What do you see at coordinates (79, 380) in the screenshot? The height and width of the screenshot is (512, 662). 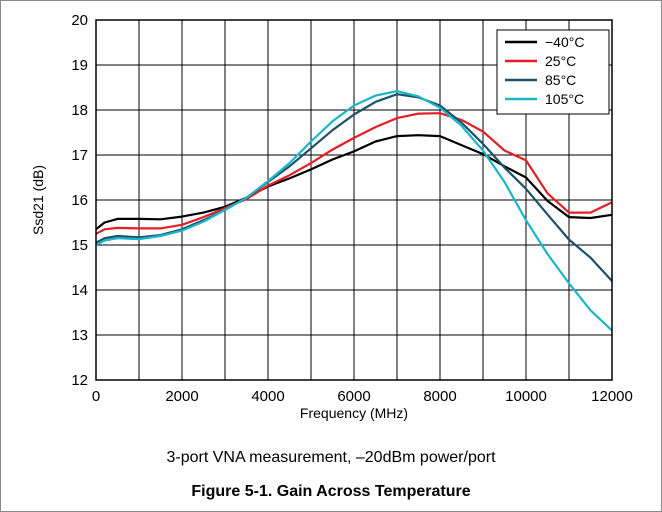 I see `y-tick-label: 12` at bounding box center [79, 380].